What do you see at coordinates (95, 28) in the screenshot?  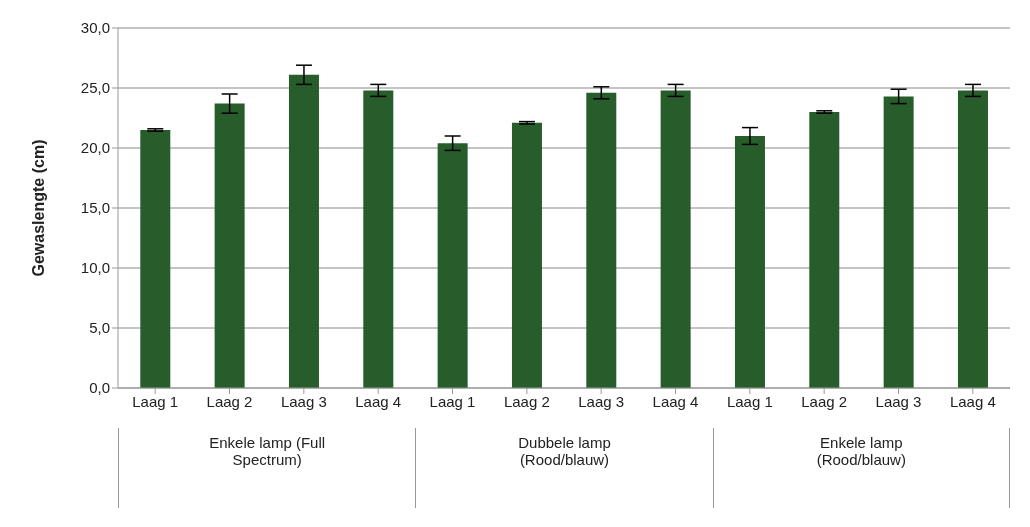 I see `y-tick-label: 30,0` at bounding box center [95, 28].